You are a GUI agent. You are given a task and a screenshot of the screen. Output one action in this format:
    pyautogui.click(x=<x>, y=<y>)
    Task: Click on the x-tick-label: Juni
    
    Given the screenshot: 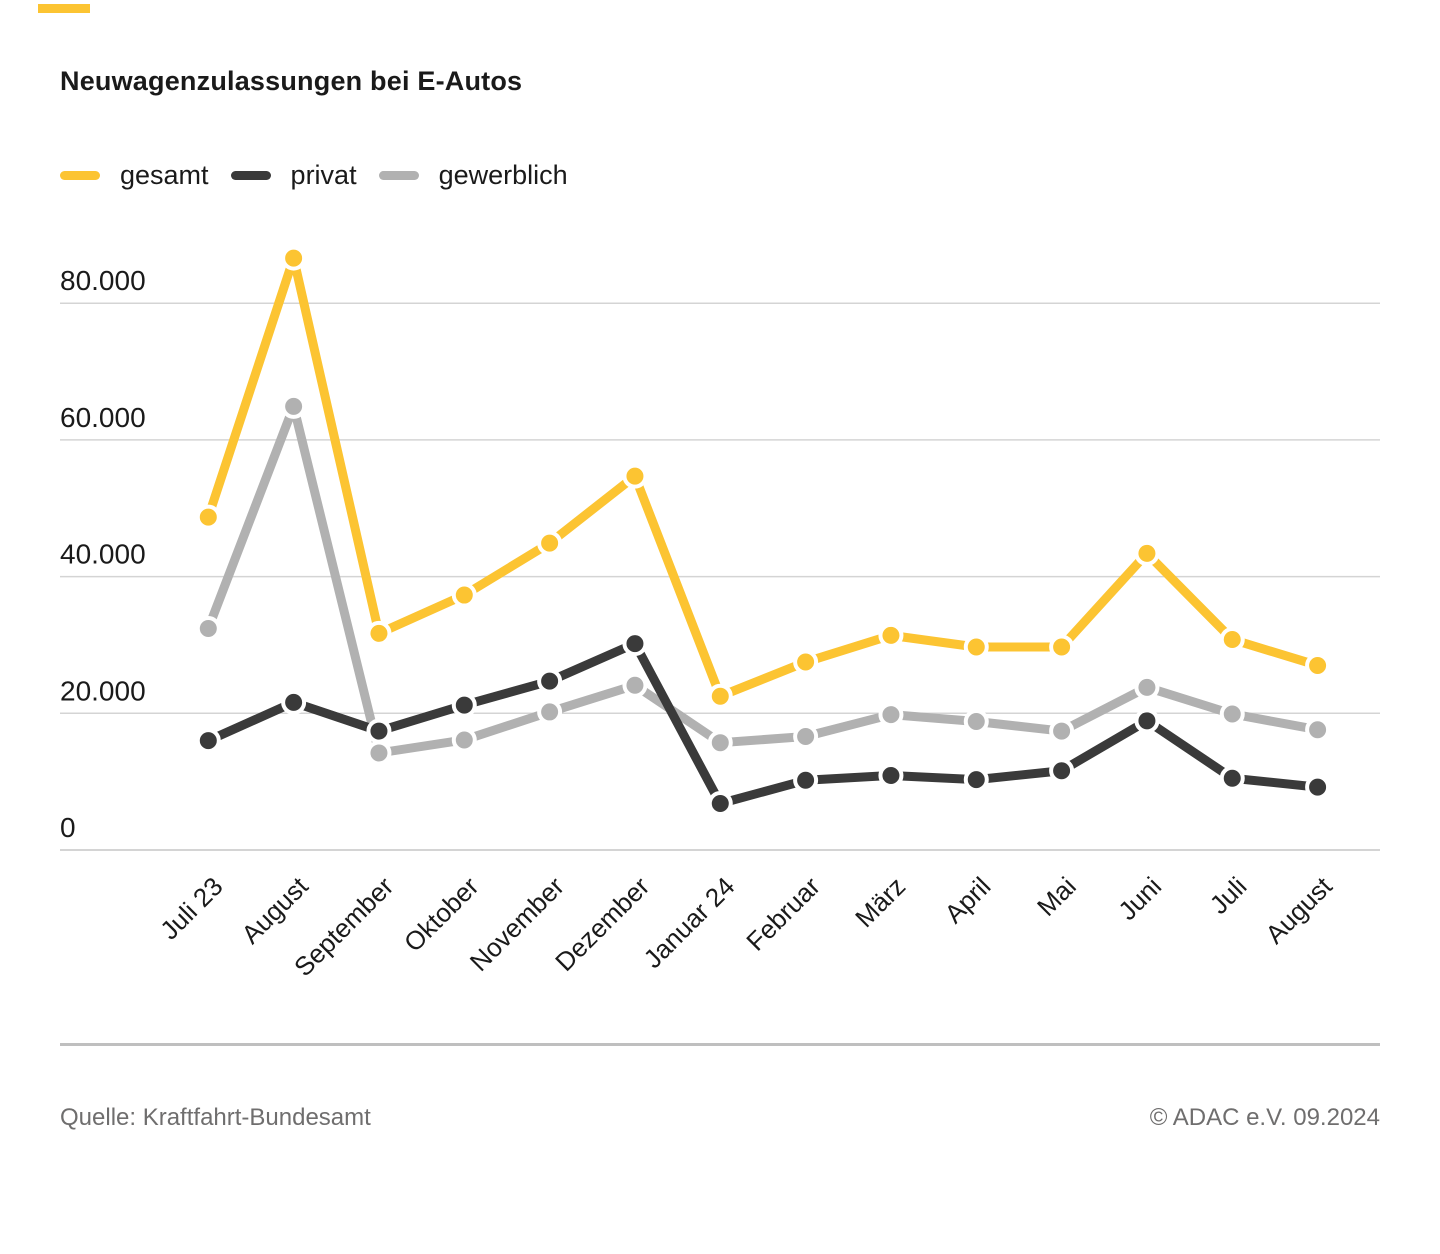 What is the action you would take?
    pyautogui.click(x=1139, y=898)
    